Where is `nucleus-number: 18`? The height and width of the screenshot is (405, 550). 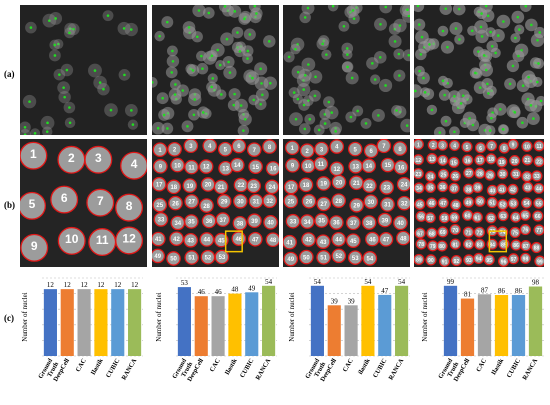 nucleus-number: 18 is located at coordinates (306, 186).